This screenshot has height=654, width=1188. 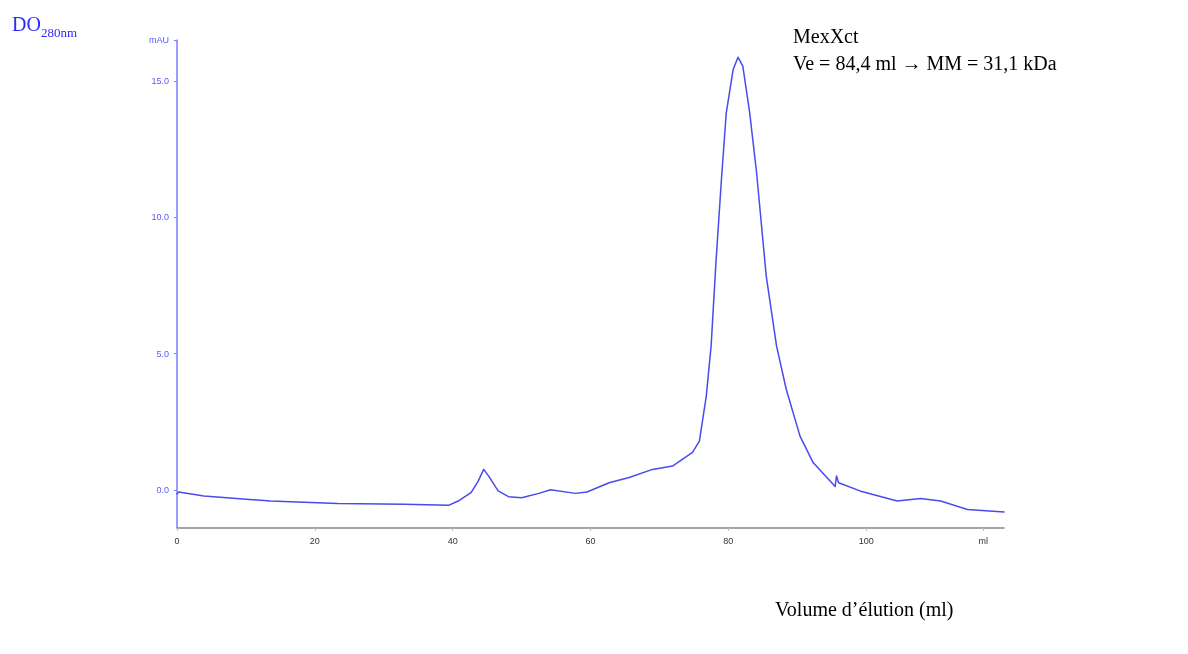 I want to click on y-tick-label: 10.0, so click(x=160, y=217).